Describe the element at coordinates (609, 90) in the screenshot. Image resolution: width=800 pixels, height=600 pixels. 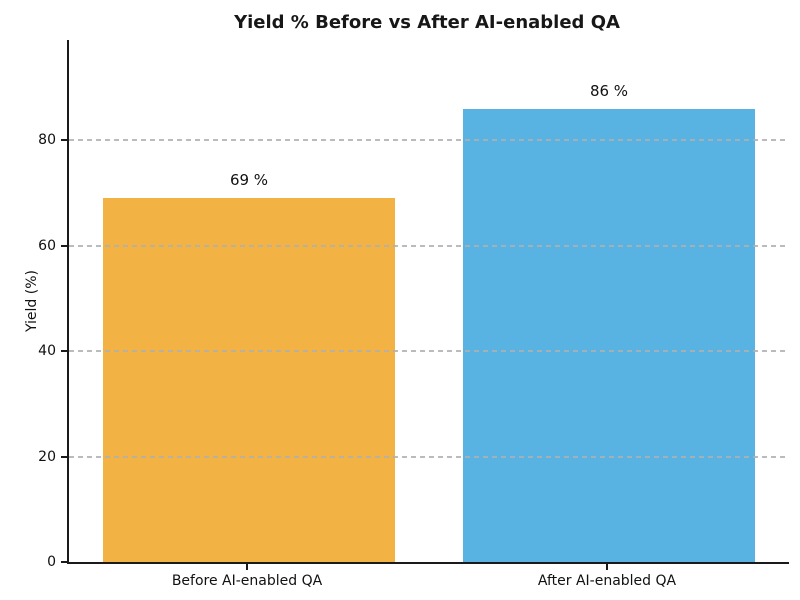
I see `bar-value-label: 86 %` at that location.